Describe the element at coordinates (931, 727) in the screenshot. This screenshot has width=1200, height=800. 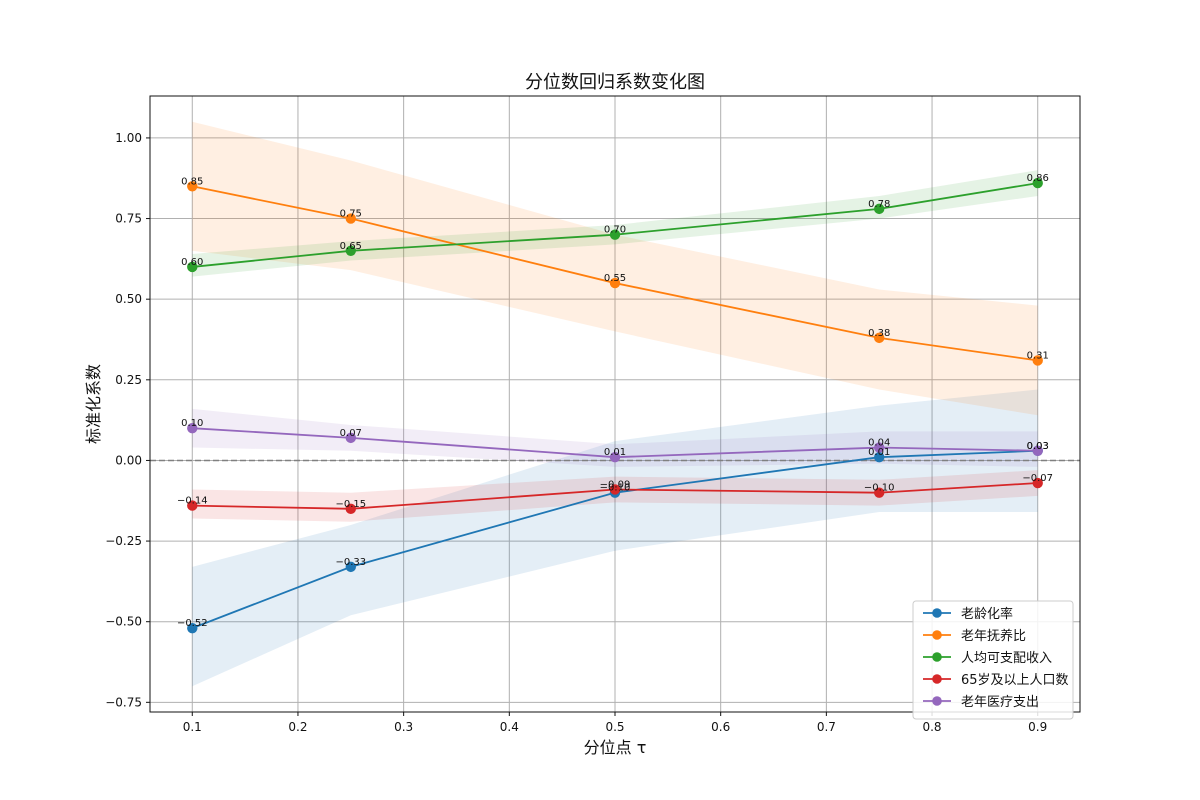
I see `x-tick-label: 0.8` at that location.